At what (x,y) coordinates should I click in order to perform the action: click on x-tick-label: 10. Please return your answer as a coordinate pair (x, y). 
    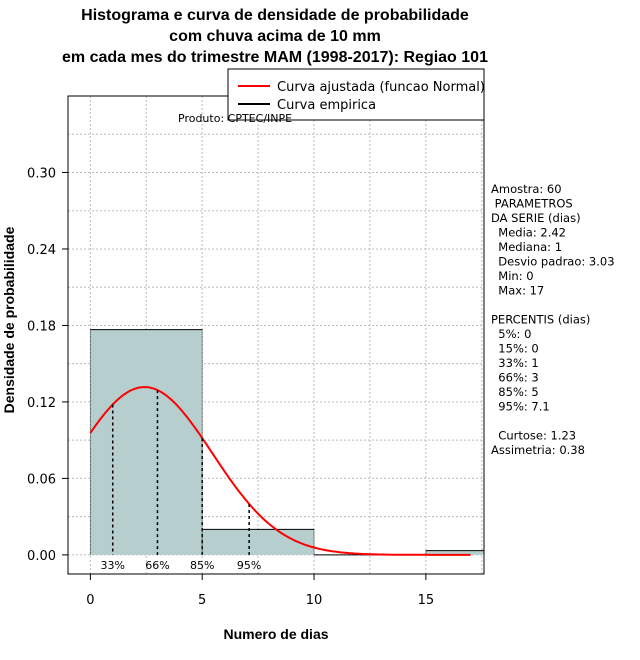
    Looking at the image, I should click on (314, 600).